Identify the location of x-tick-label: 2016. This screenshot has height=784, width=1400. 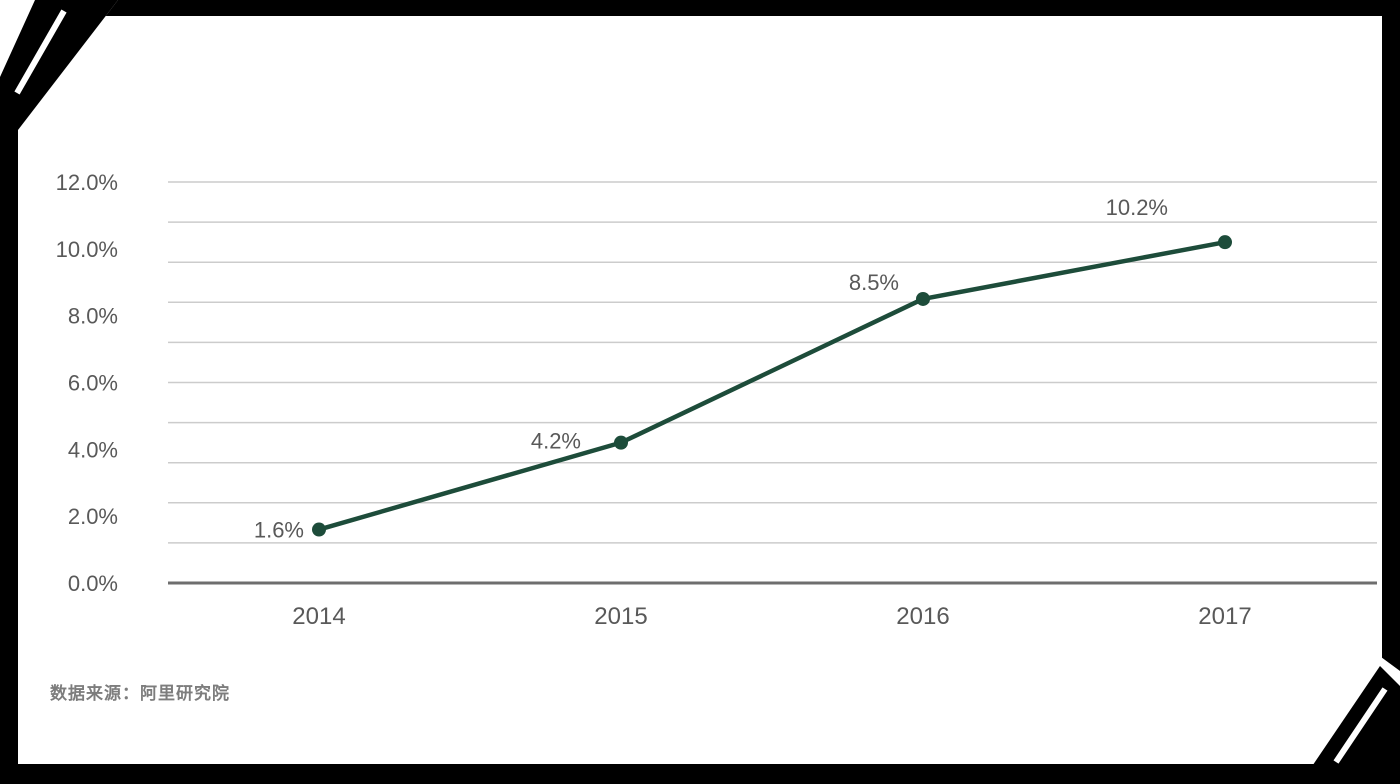
(922, 616).